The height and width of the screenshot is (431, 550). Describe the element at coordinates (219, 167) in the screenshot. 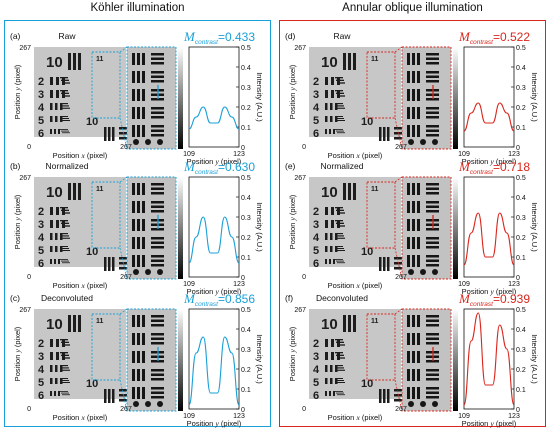

I see `m-contrast-value: Mcontrast=0.630` at that location.